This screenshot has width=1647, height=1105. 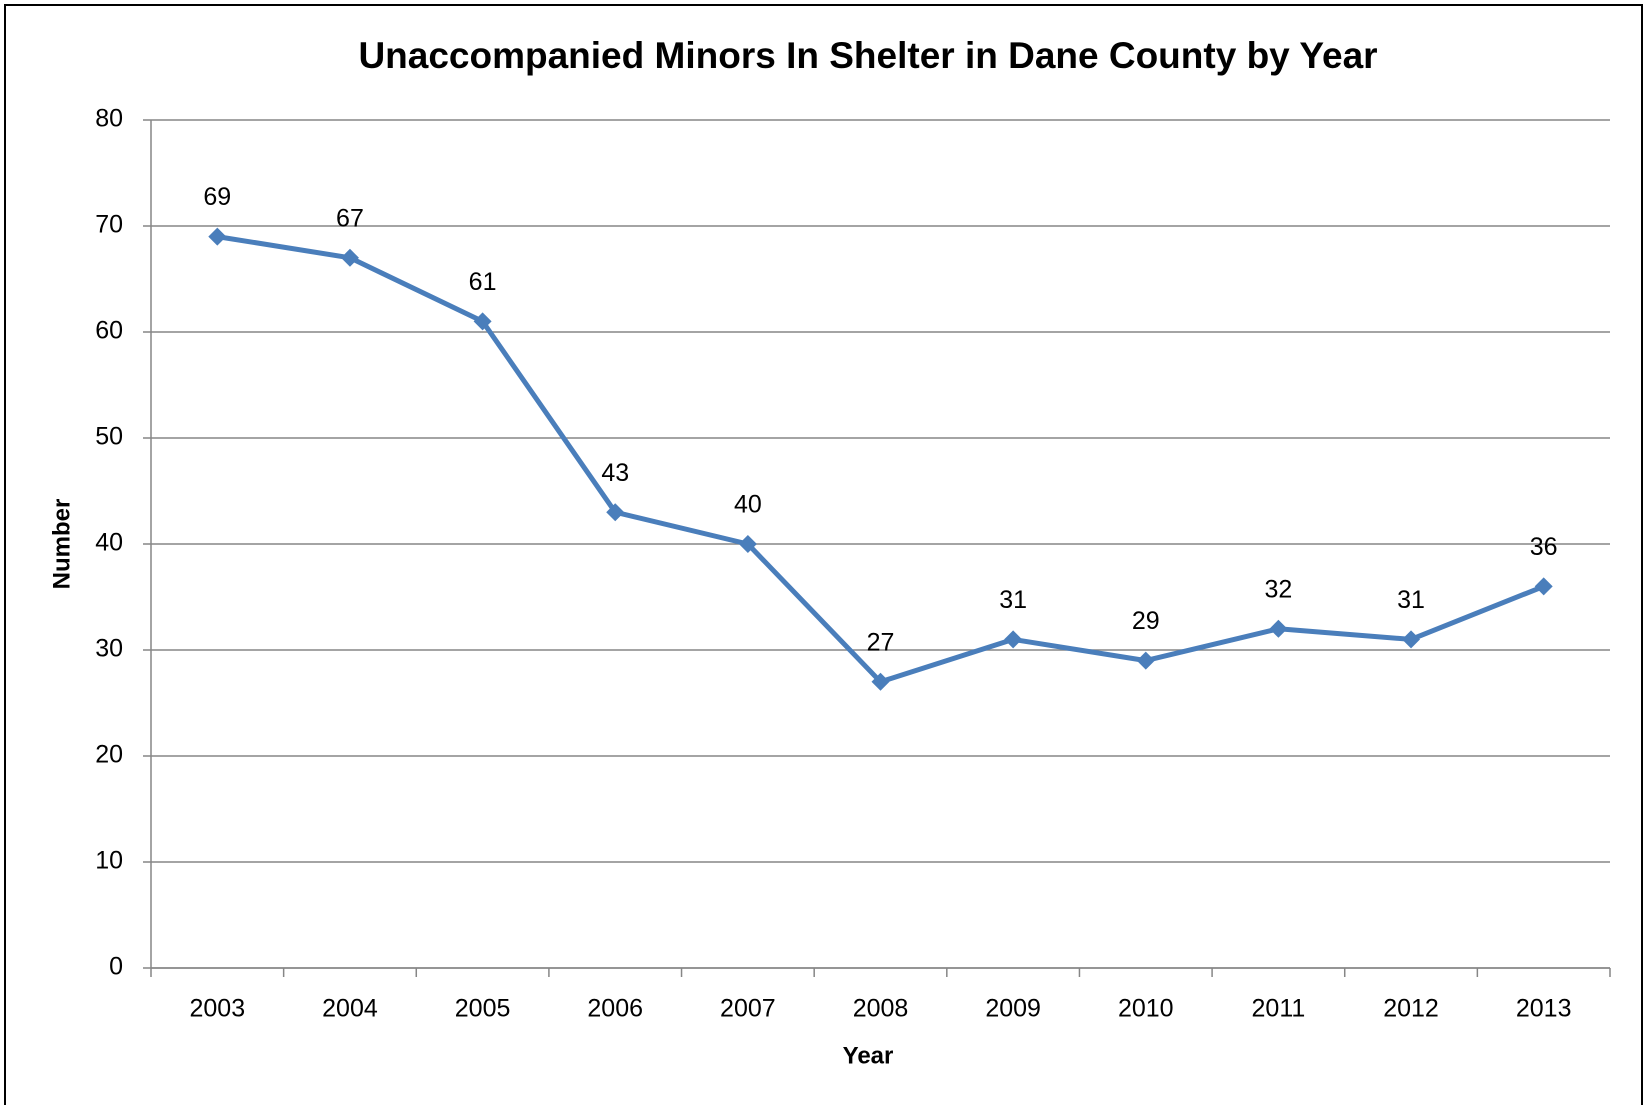 I want to click on y-tick-label: 40, so click(x=109, y=543).